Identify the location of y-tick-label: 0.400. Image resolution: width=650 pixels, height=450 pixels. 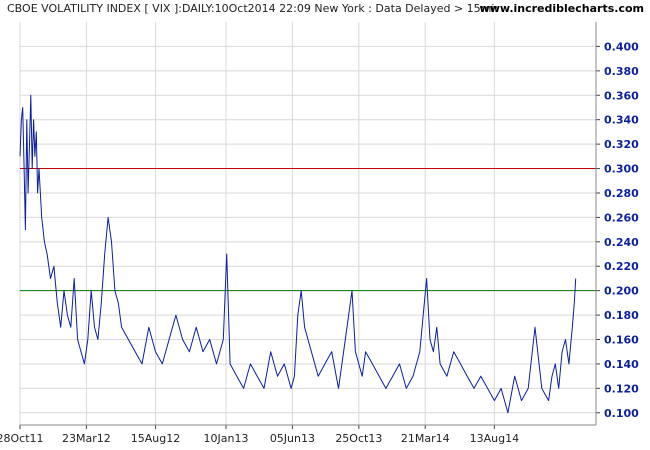
(621, 46).